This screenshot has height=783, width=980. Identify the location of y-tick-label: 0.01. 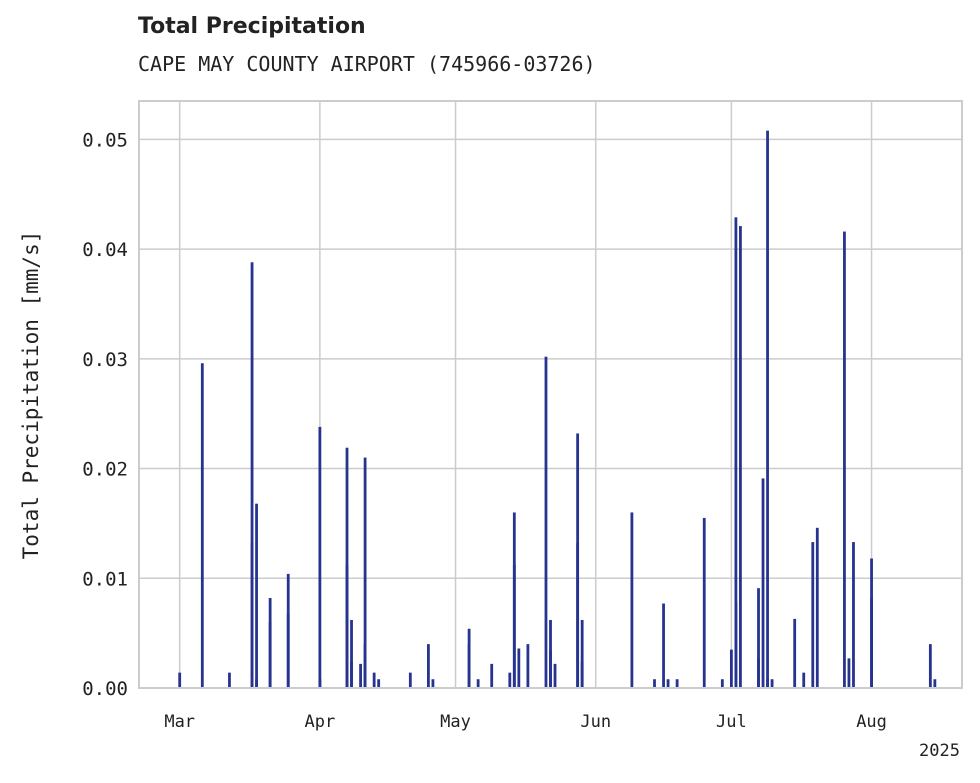
(105, 579).